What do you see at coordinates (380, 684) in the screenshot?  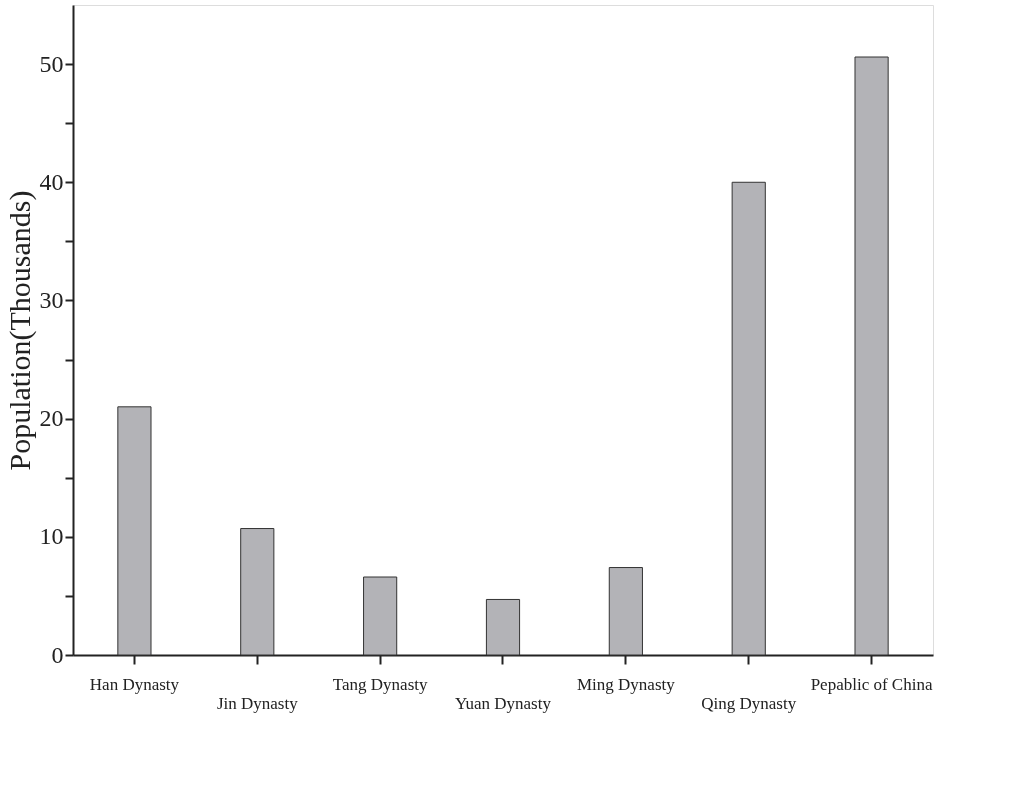 I see `x-tick-label: Tang Dynasty` at bounding box center [380, 684].